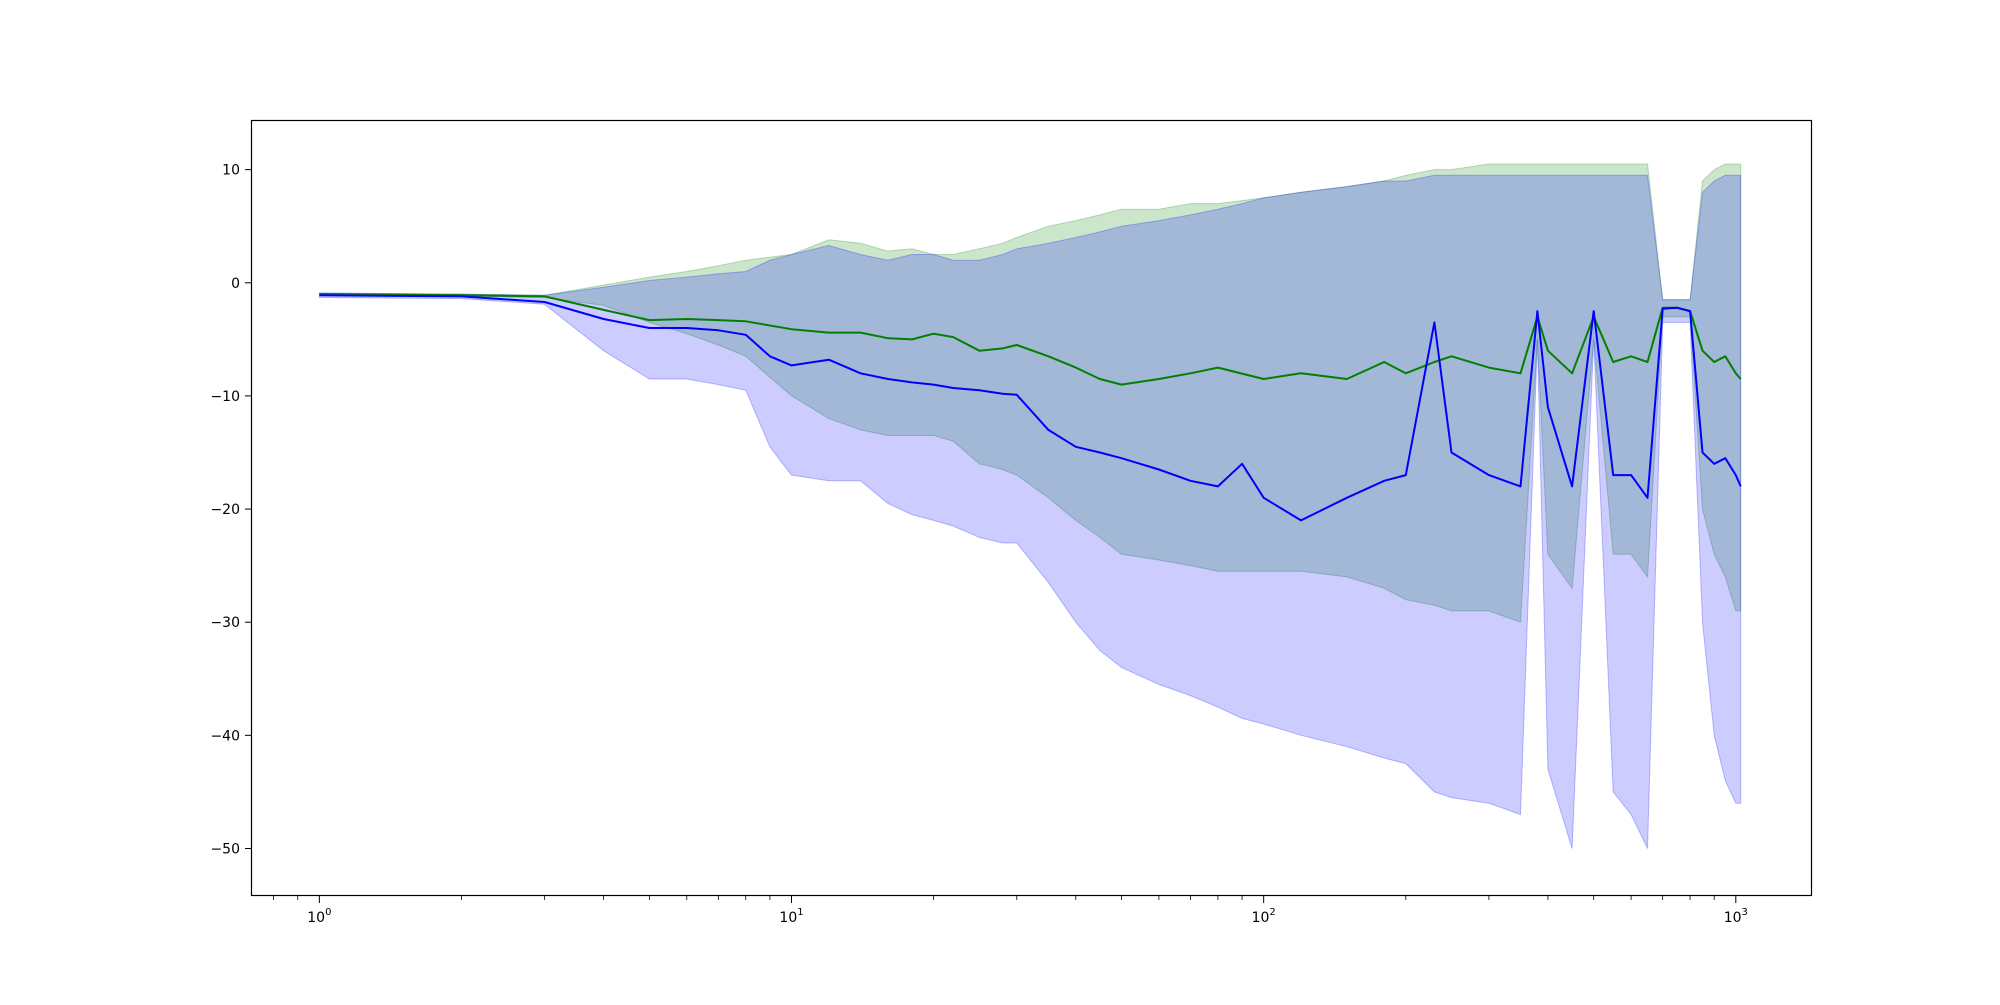 This screenshot has height=1005, width=2000. I want to click on series-1-line, so click(1030, 339).